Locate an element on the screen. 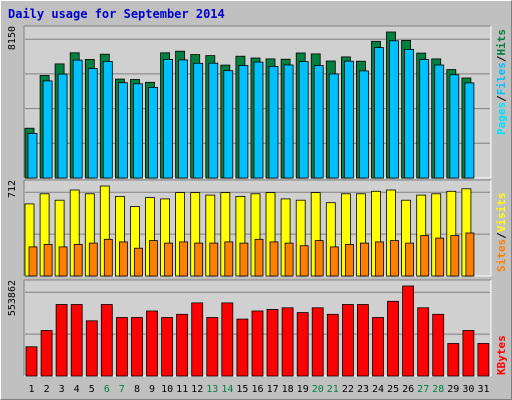 This screenshot has height=400, width=512. x-tick-label: 20 is located at coordinates (318, 389).